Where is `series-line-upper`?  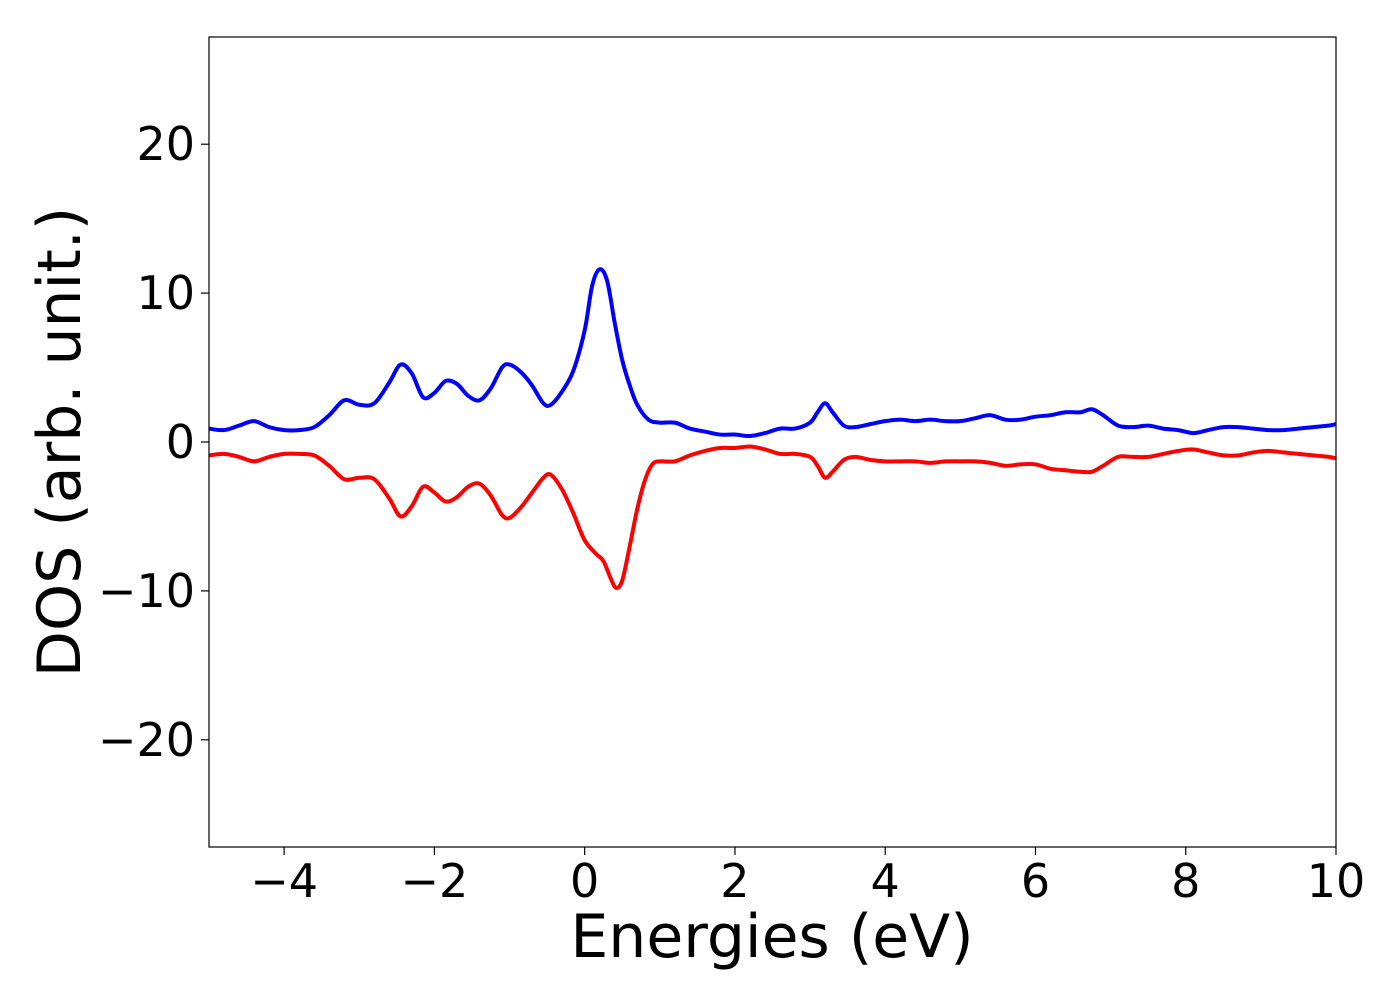 series-line-upper is located at coordinates (772, 353).